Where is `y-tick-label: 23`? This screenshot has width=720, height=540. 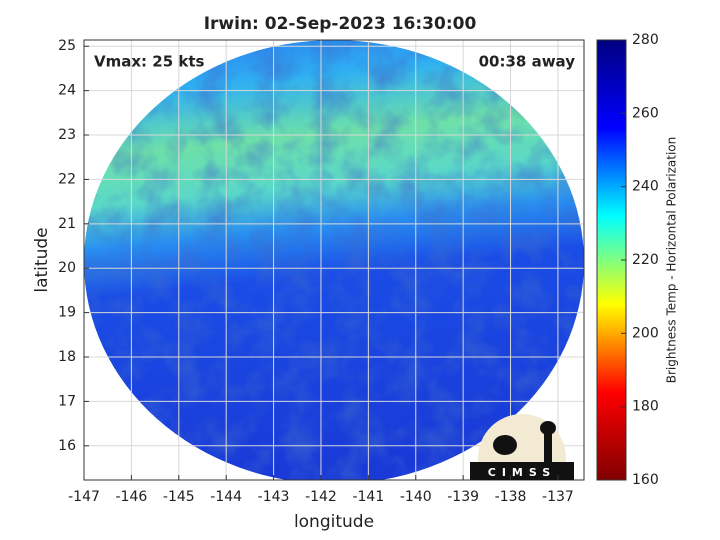
y-tick-label: 23 is located at coordinates (67, 135).